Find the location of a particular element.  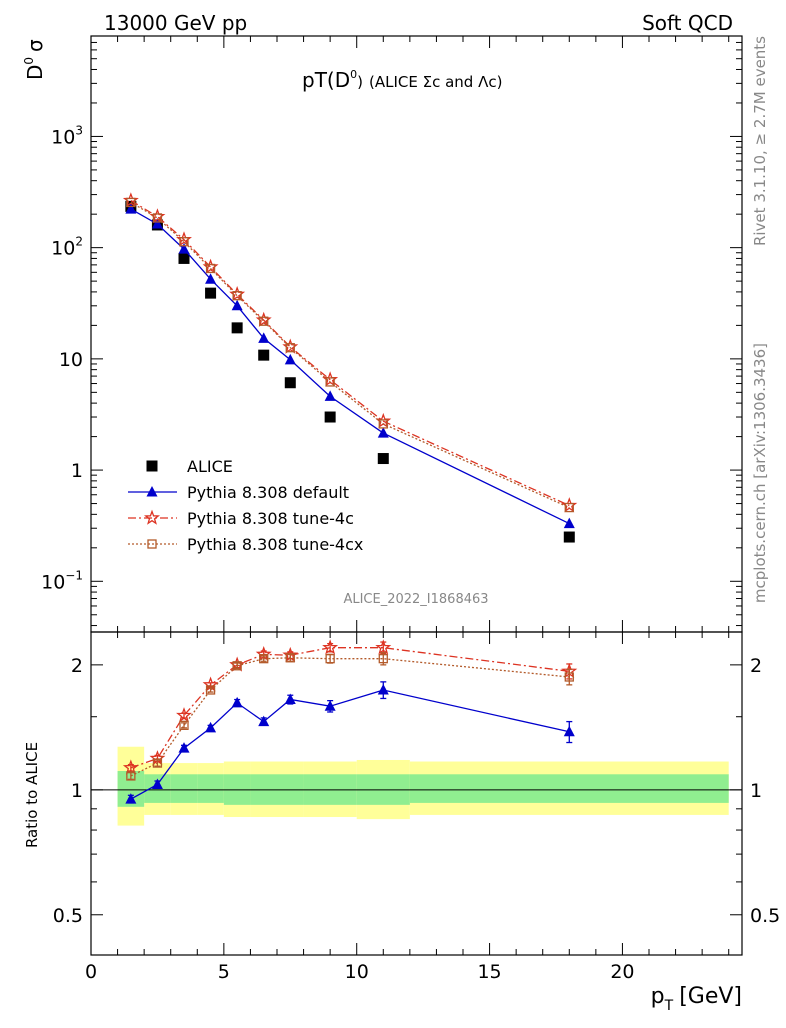

legend-label-tune4cx: Pythia 8.308 tune-4cx is located at coordinates (275, 544).